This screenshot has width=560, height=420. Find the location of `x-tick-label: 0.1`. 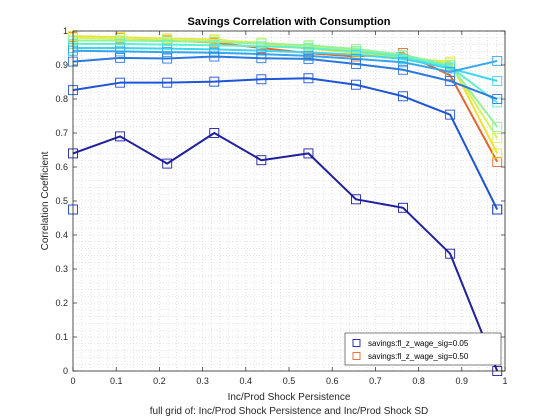

x-tick-label: 0.1 is located at coordinates (116, 381).